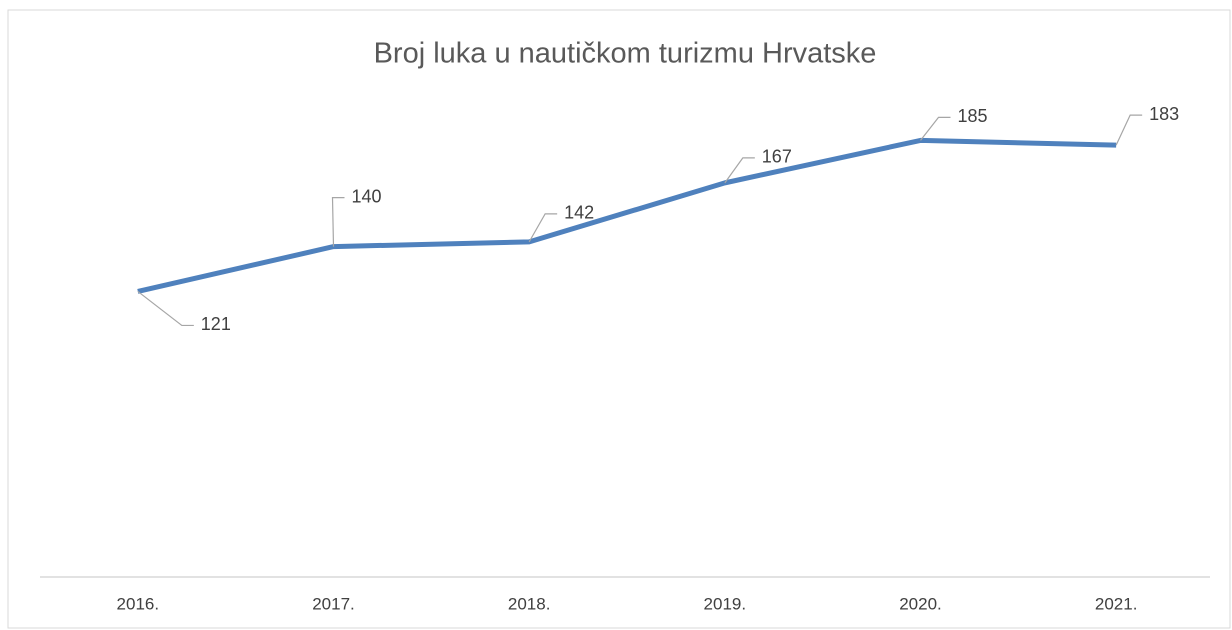 Image resolution: width=1232 pixels, height=630 pixels. What do you see at coordinates (777, 157) in the screenshot?
I see `data-label: 167` at bounding box center [777, 157].